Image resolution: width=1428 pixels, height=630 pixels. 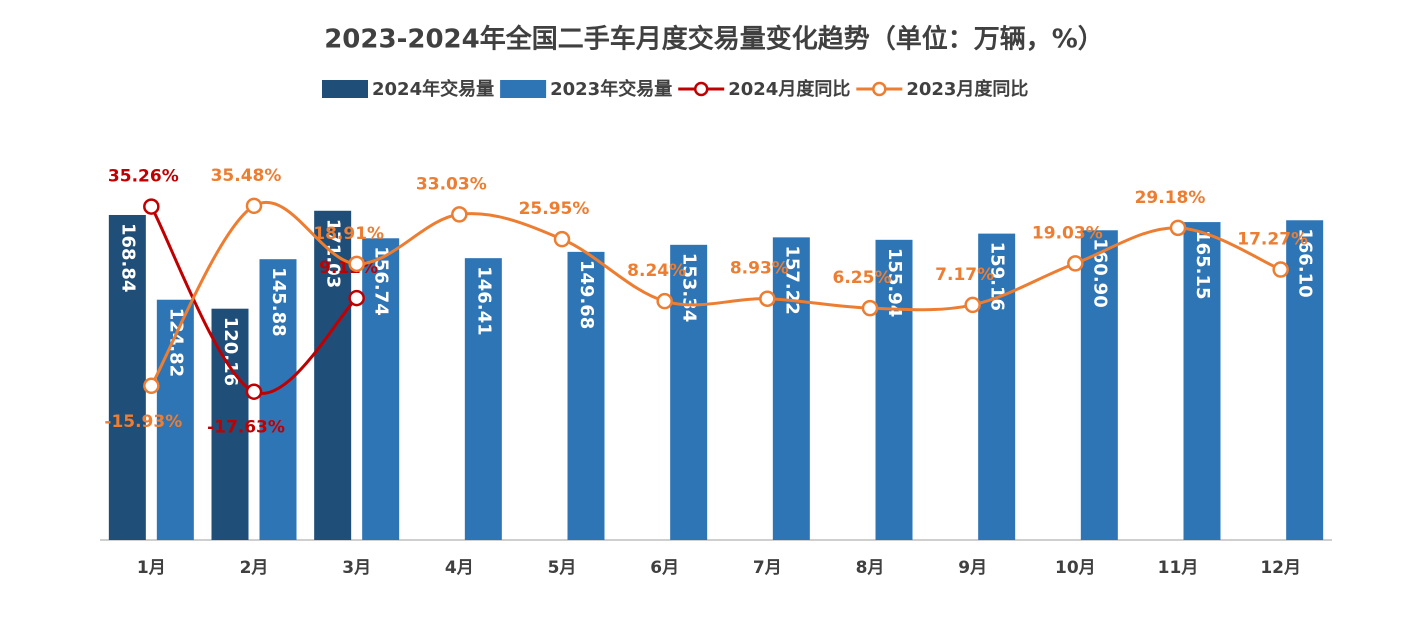 I want to click on line-value-label: 35.48%, so click(x=246, y=176).